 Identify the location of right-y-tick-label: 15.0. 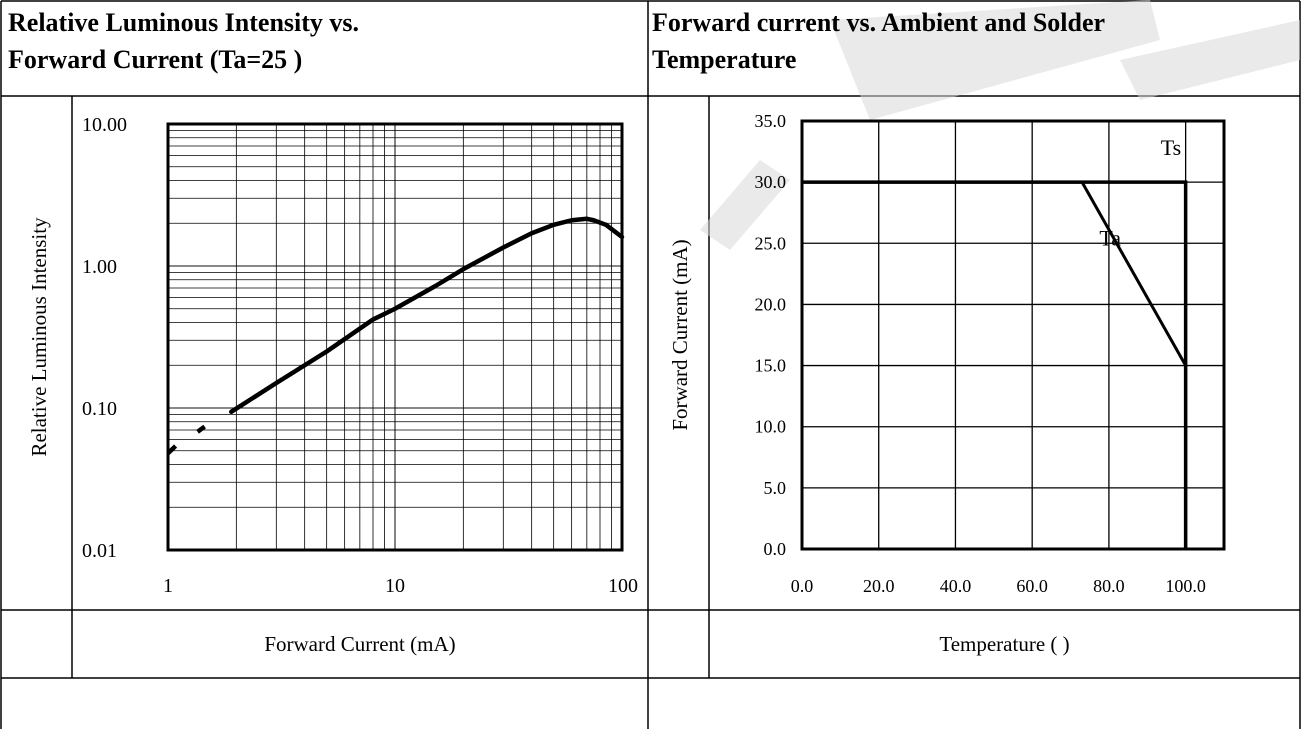
(771, 366).